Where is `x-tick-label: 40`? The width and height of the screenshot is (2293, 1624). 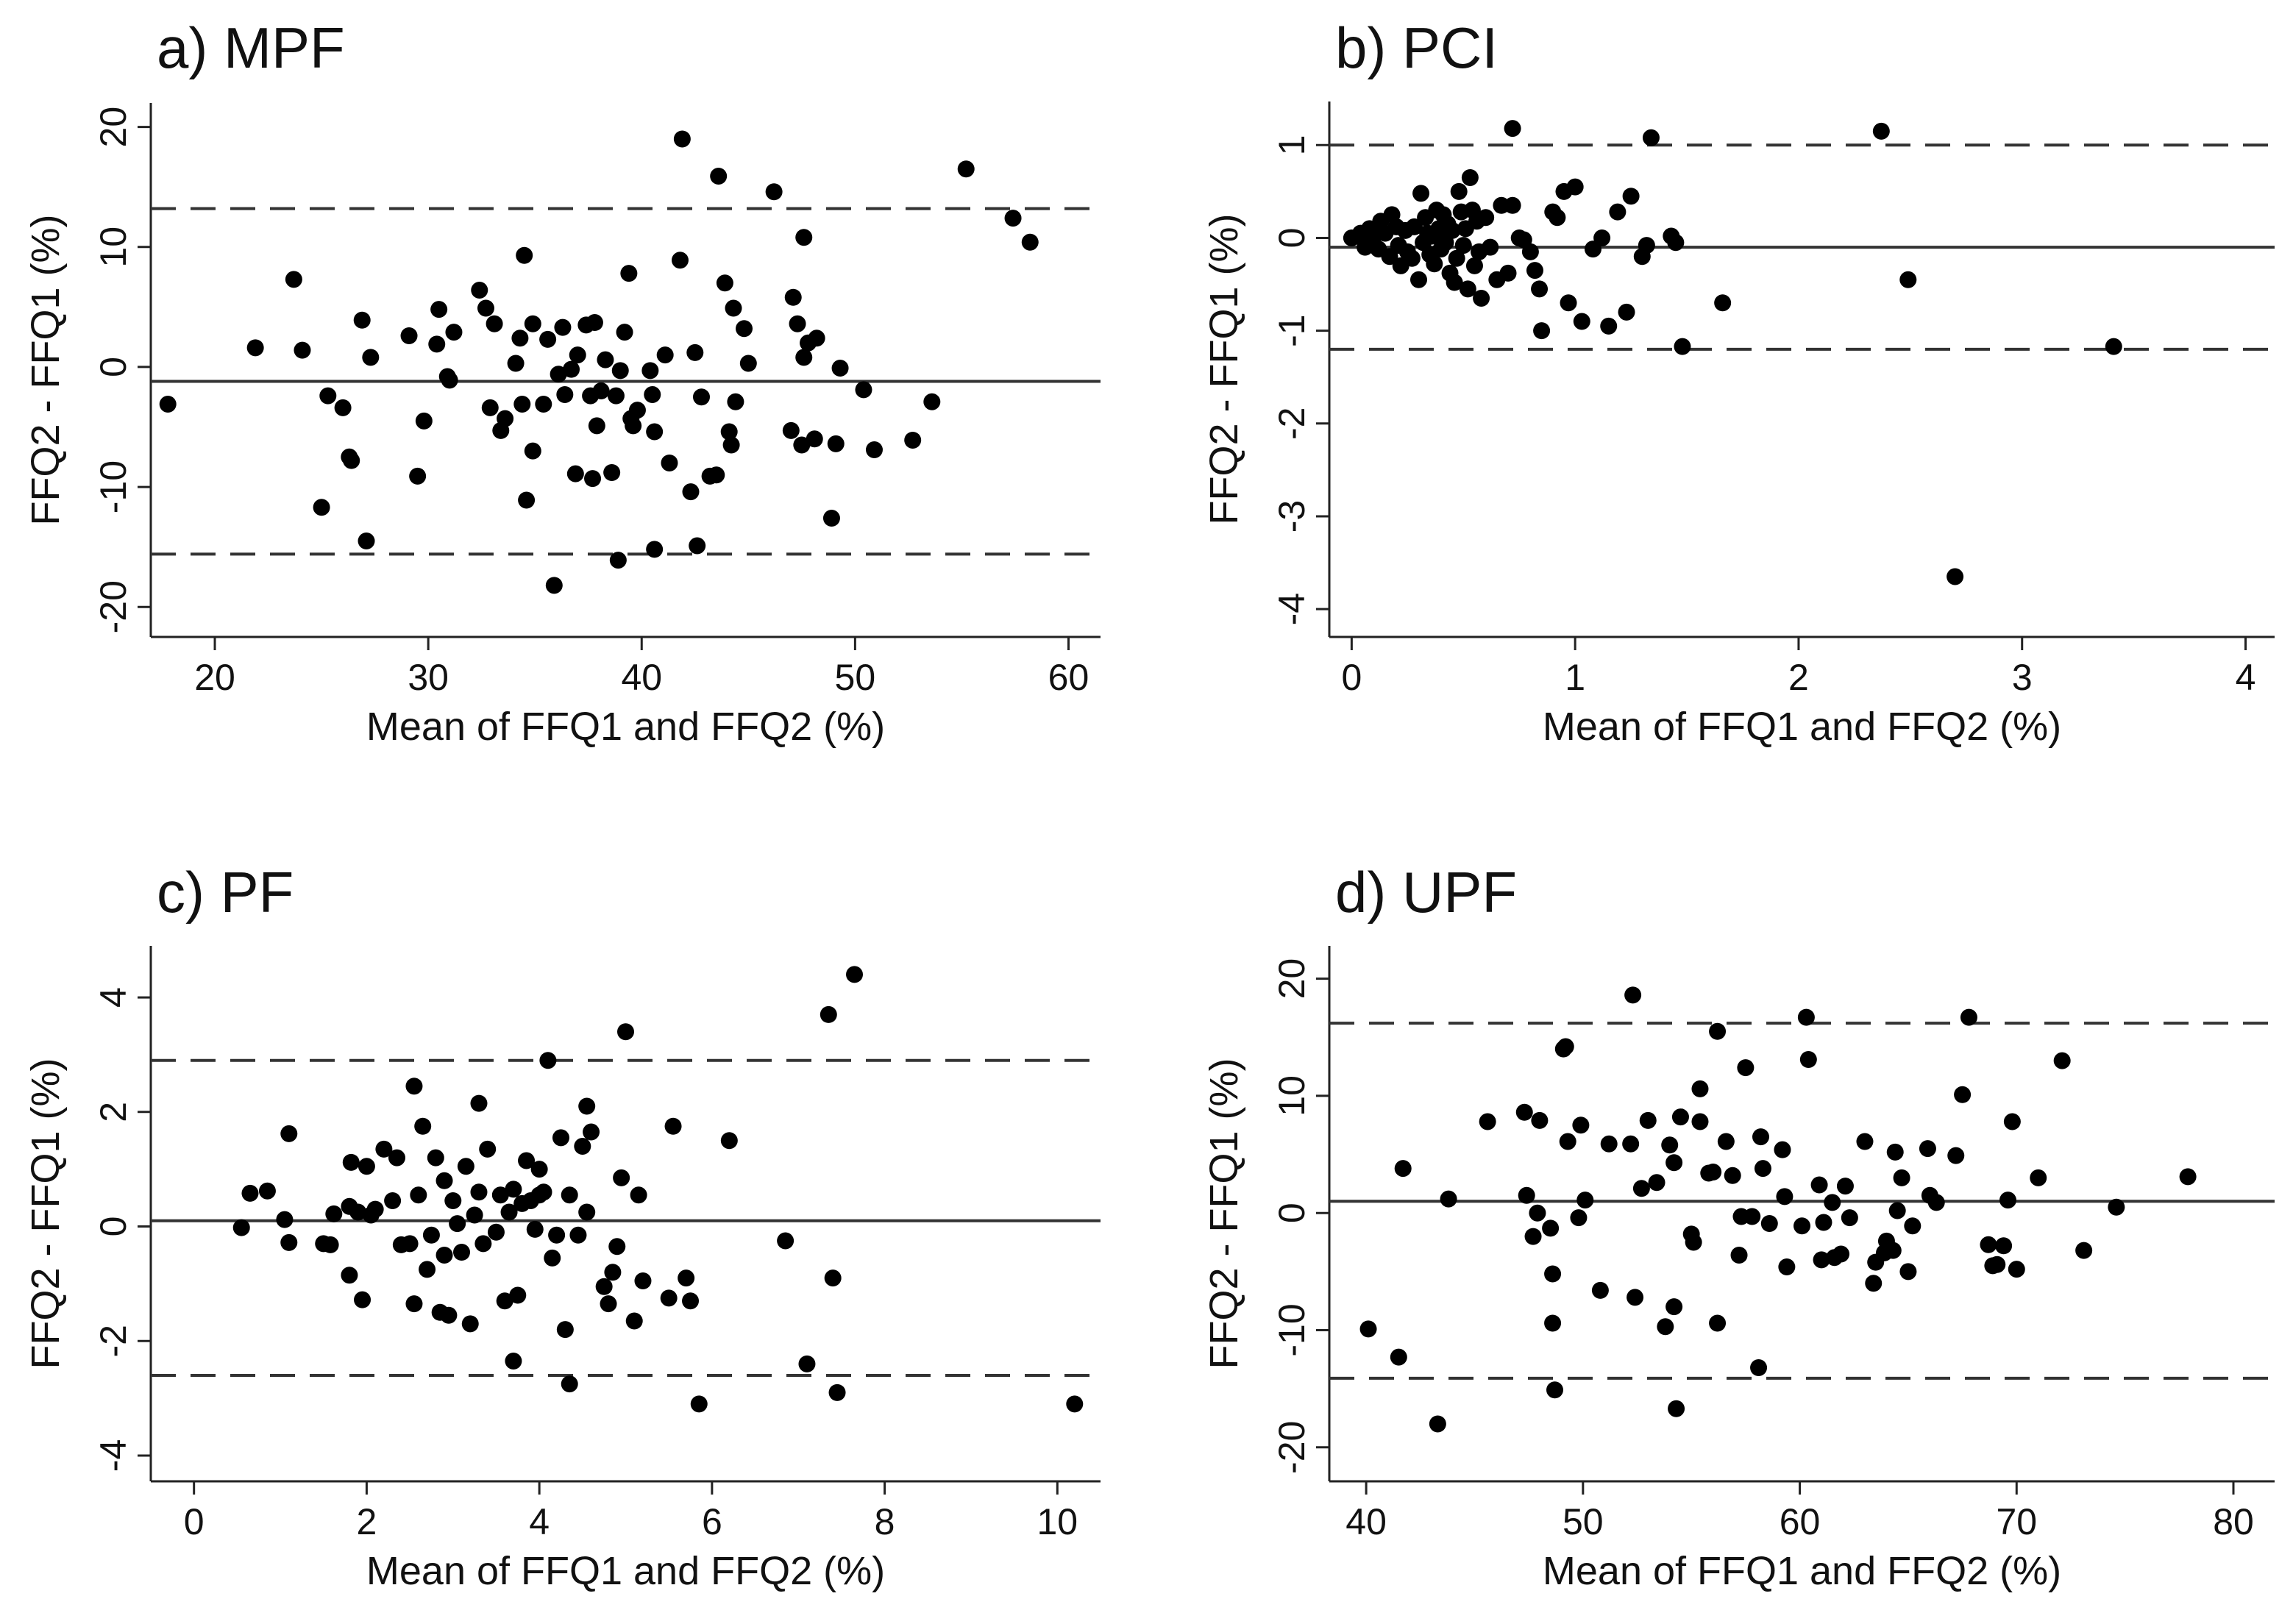 x-tick-label: 40 is located at coordinates (641, 677).